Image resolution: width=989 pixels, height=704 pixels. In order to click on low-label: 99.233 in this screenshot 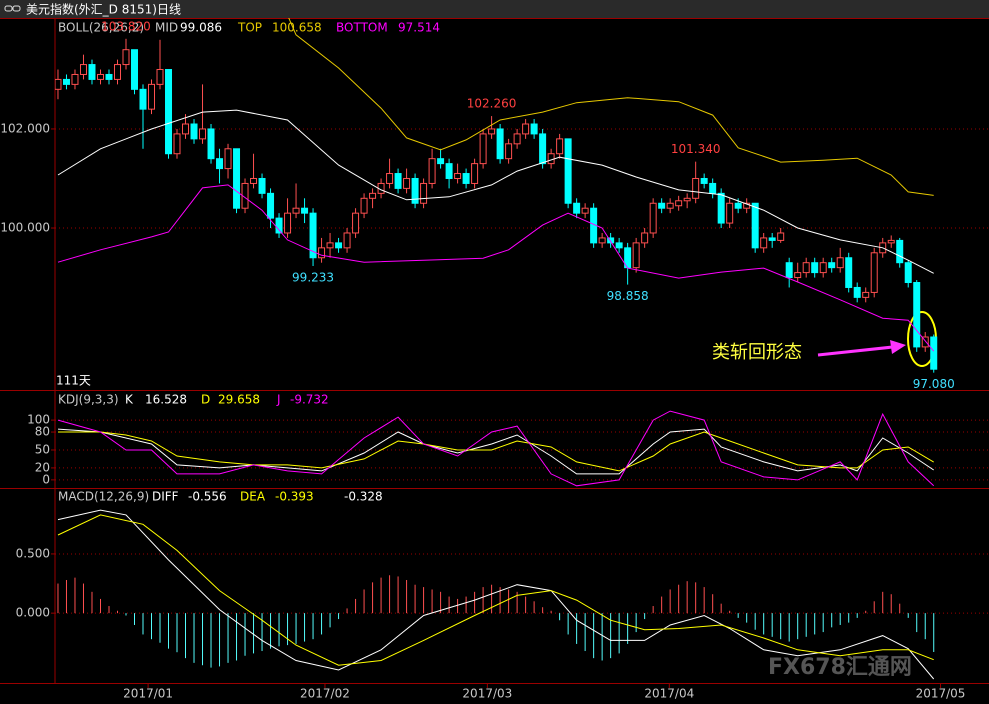, I will do `click(313, 278)`.